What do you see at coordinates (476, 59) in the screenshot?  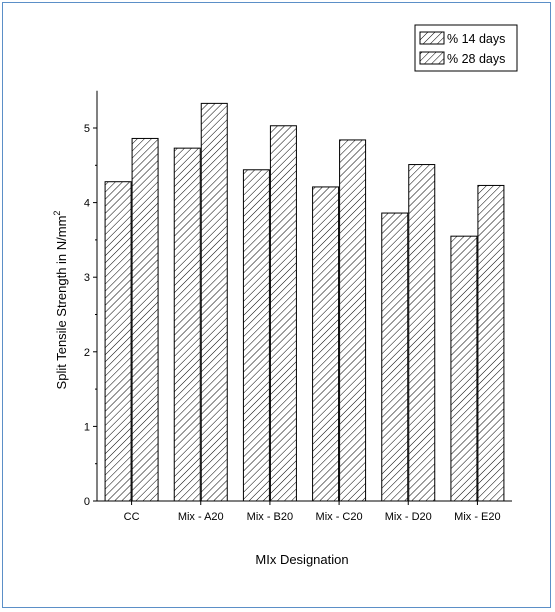 I see `legend-label: % 28 days` at bounding box center [476, 59].